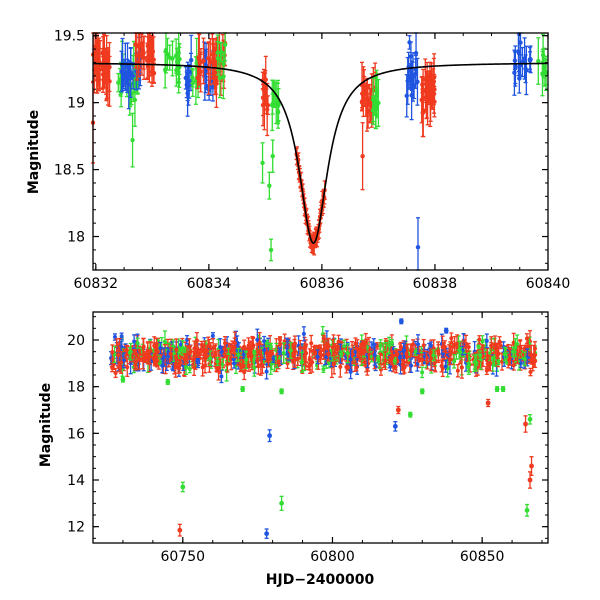 The height and width of the screenshot is (600, 600). What do you see at coordinates (76, 434) in the screenshot?
I see `bottom-ytick-label: 16` at bounding box center [76, 434].